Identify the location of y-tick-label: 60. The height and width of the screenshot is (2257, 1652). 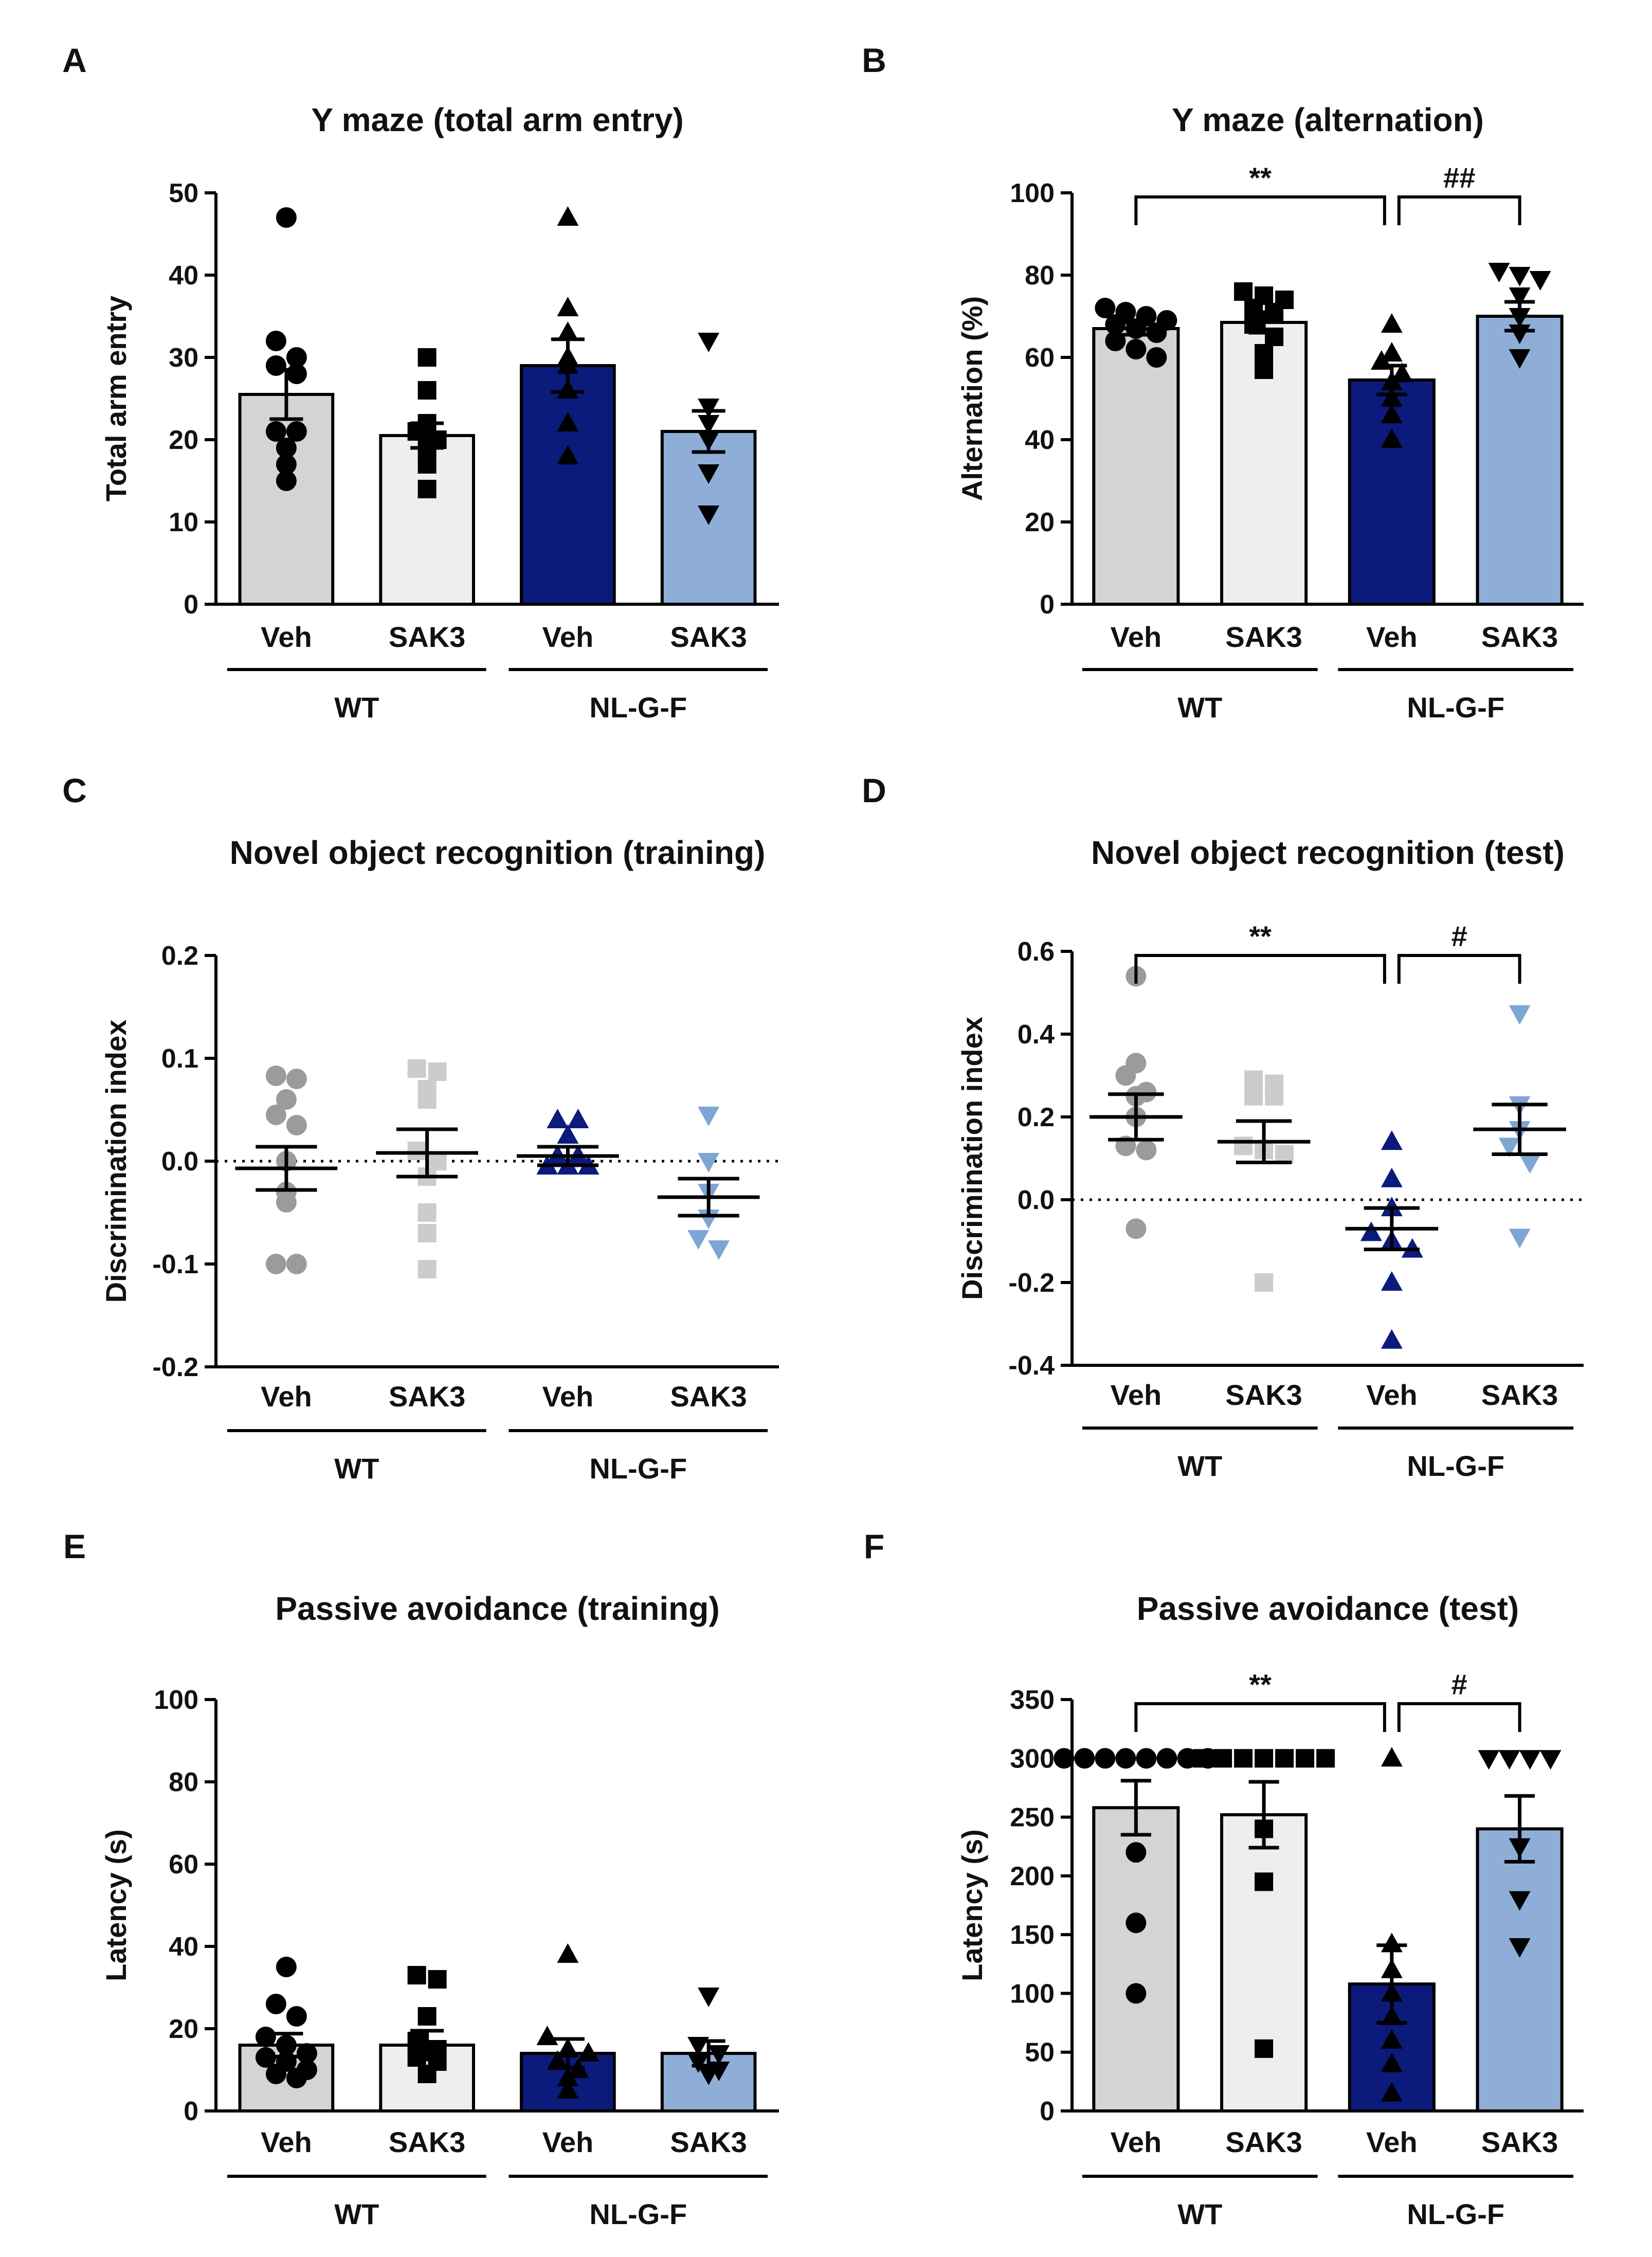
(1040, 358).